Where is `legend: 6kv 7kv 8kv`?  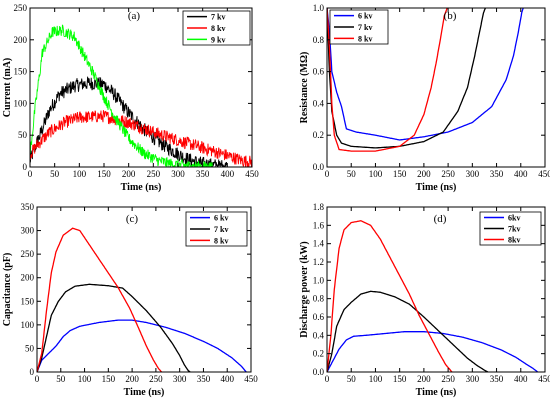 legend: 6kv 7kv 8kv is located at coordinates (510, 228).